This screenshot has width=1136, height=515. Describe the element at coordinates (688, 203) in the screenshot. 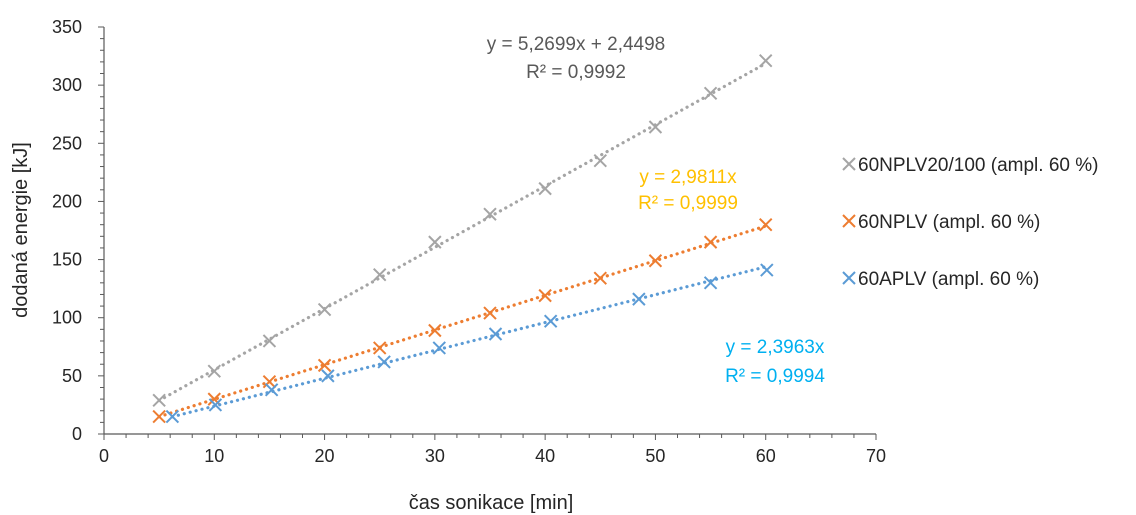

I see `trend-r2-orange: R² = 0,9999` at that location.